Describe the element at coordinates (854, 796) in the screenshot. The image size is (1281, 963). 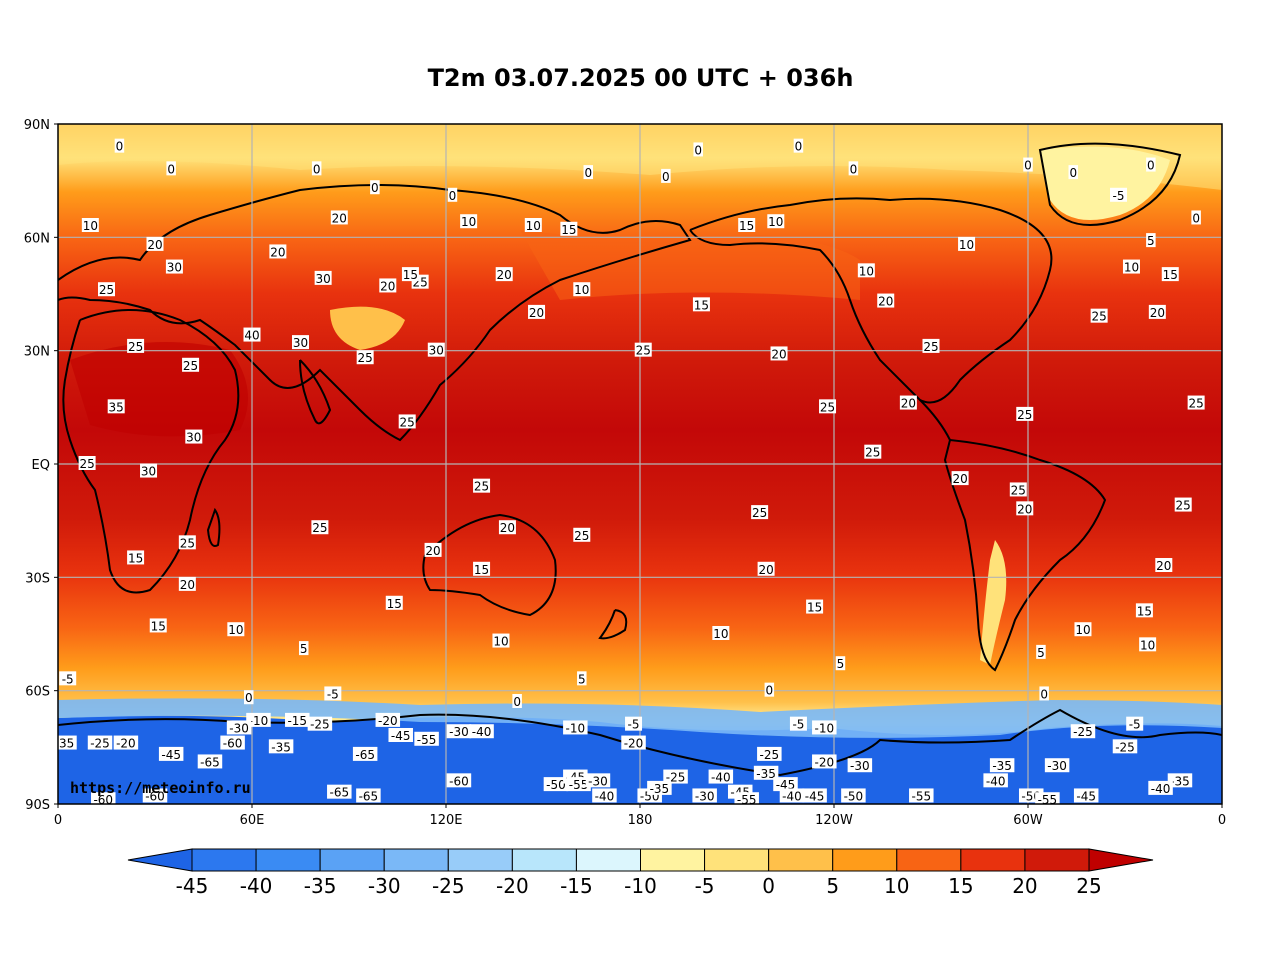
I see `contour-label: -50` at that location.